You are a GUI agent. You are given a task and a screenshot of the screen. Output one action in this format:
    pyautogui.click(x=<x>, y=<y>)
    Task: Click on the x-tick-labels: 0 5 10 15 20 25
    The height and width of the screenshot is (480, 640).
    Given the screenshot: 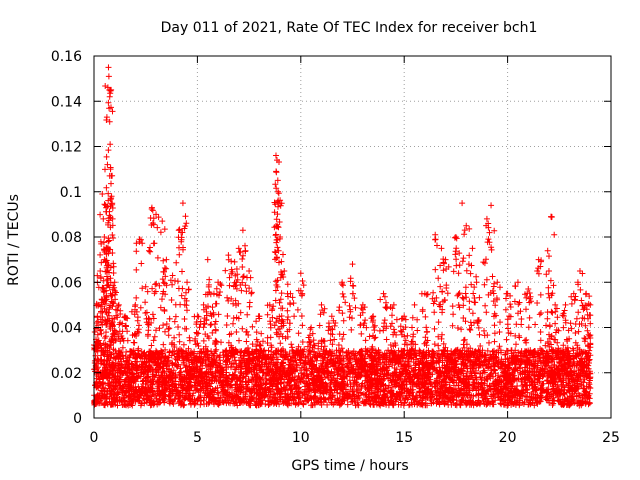 What is the action you would take?
    pyautogui.click(x=355, y=438)
    